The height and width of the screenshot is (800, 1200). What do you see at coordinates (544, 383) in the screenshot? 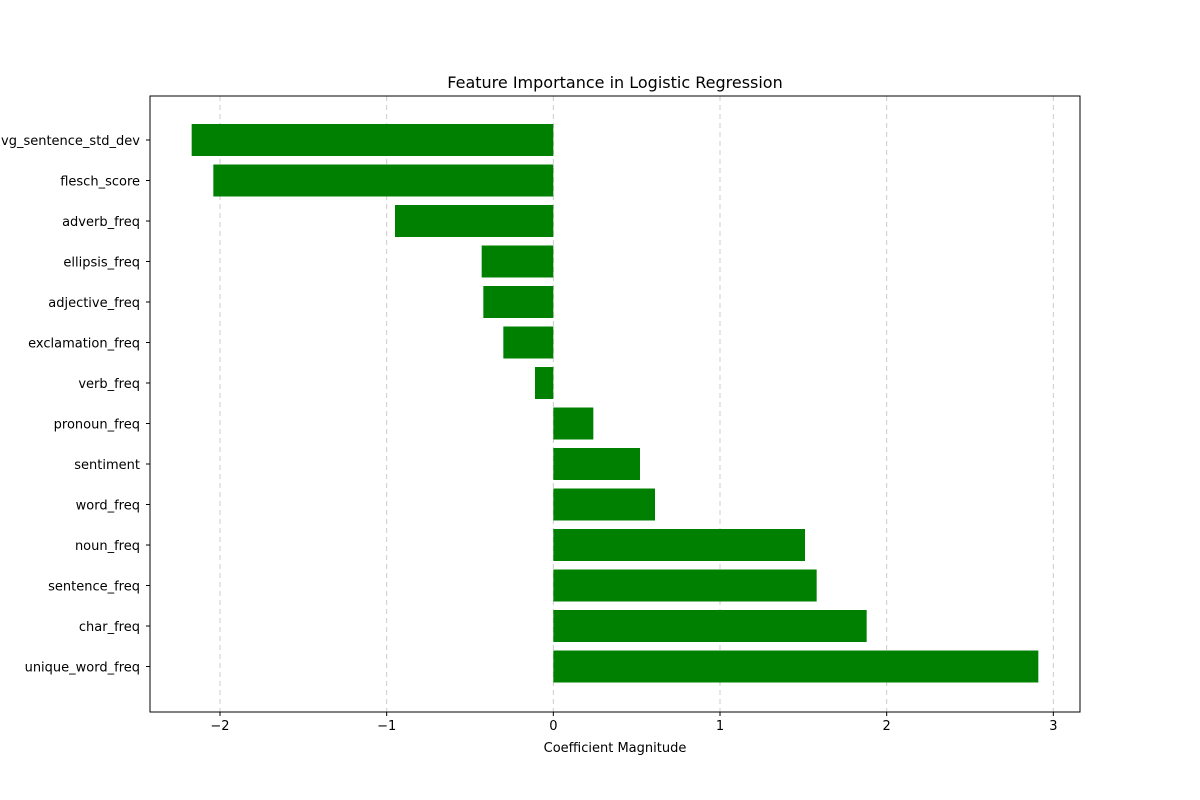
I see `bar-verb_freq` at bounding box center [544, 383].